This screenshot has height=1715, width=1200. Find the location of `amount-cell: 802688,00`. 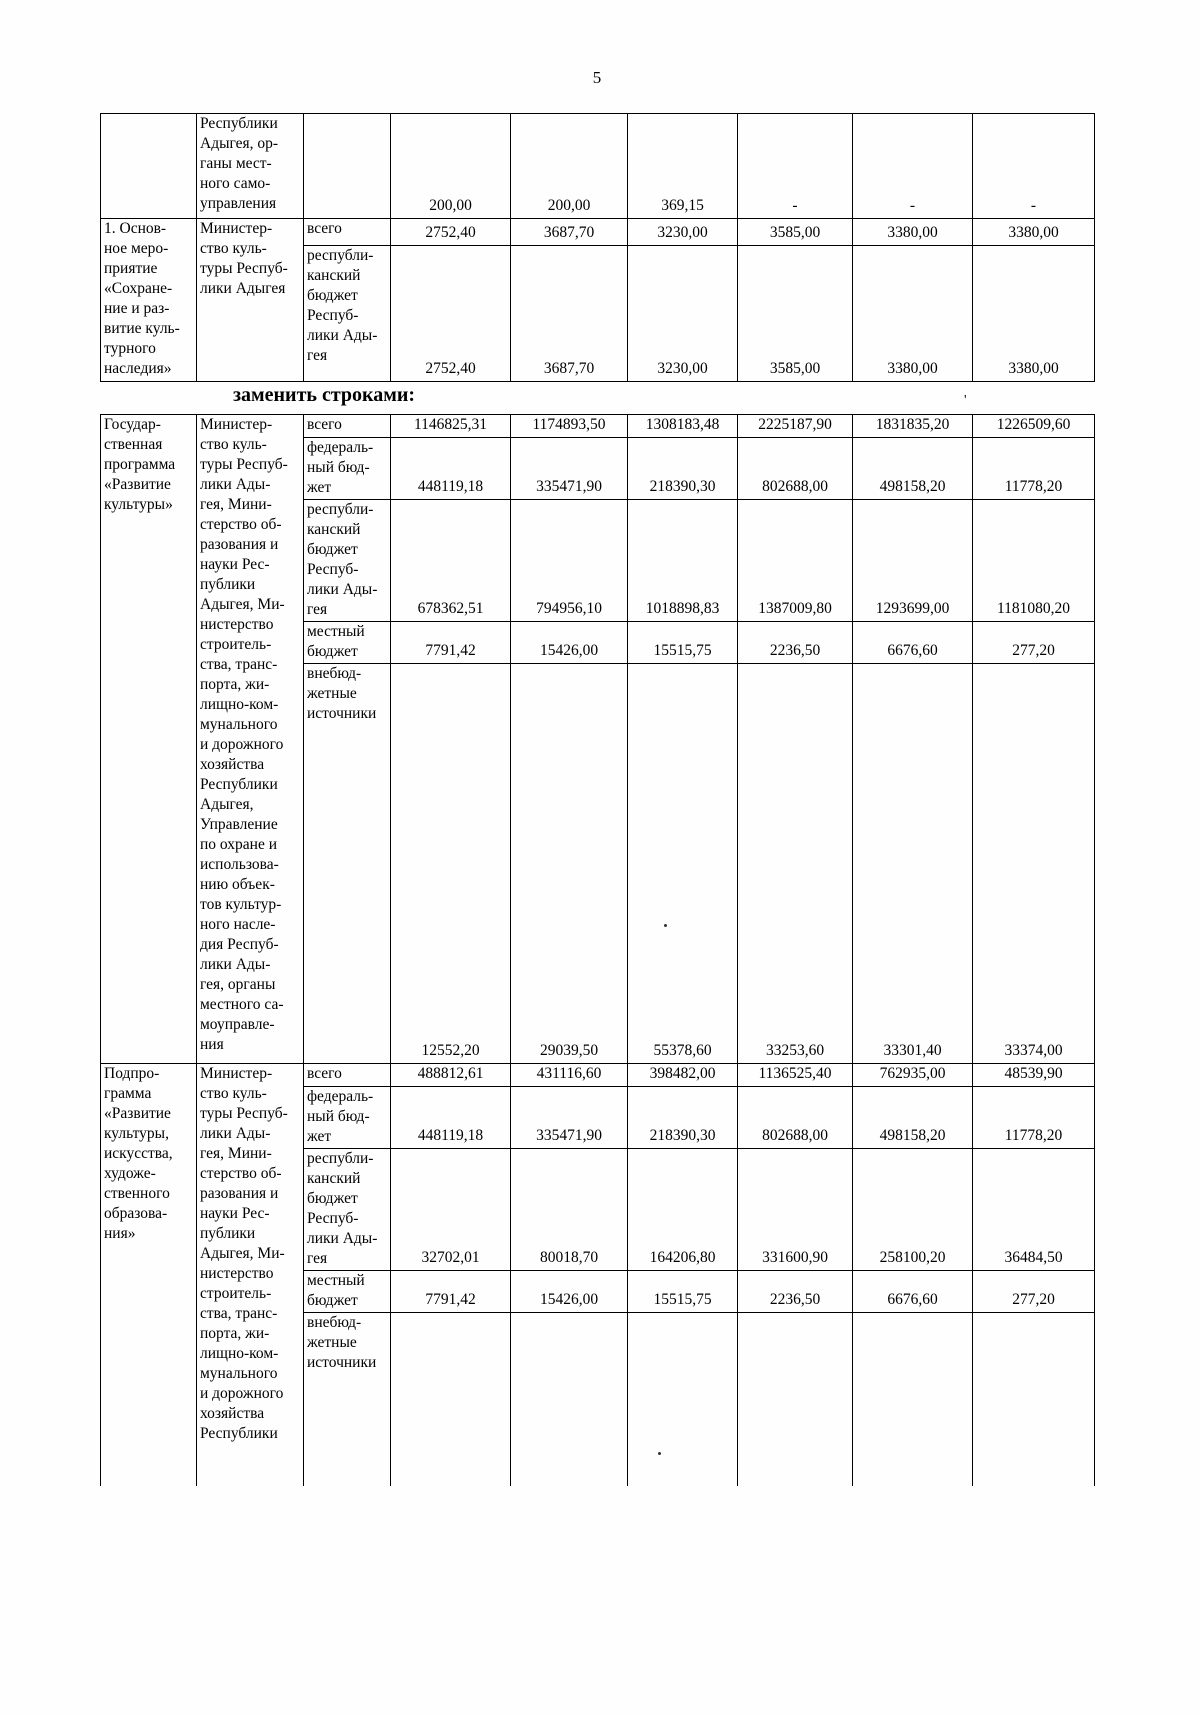

amount-cell: 802688,00 is located at coordinates (795, 468).